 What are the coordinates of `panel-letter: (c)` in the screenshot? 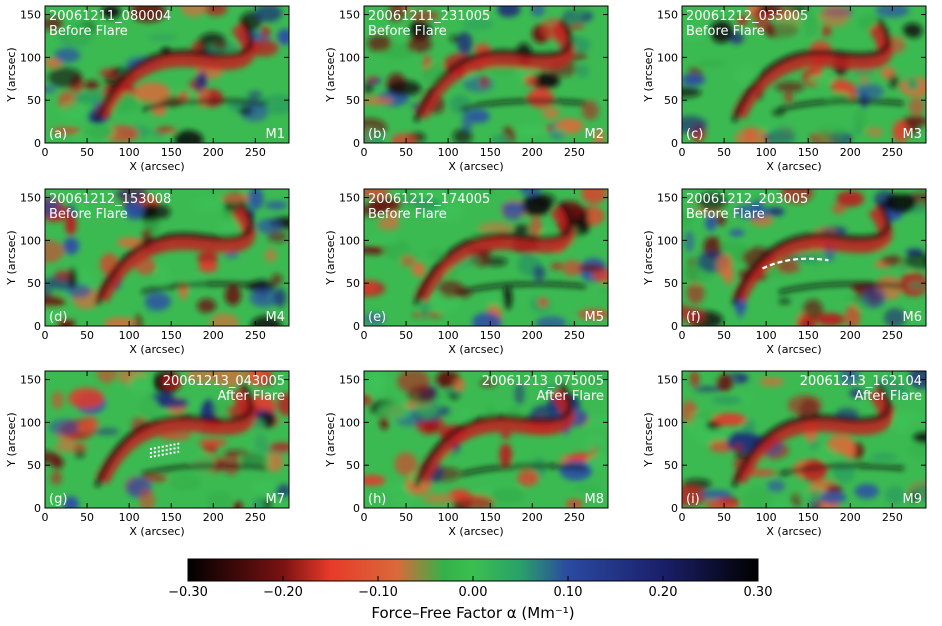 It's located at (694, 134).